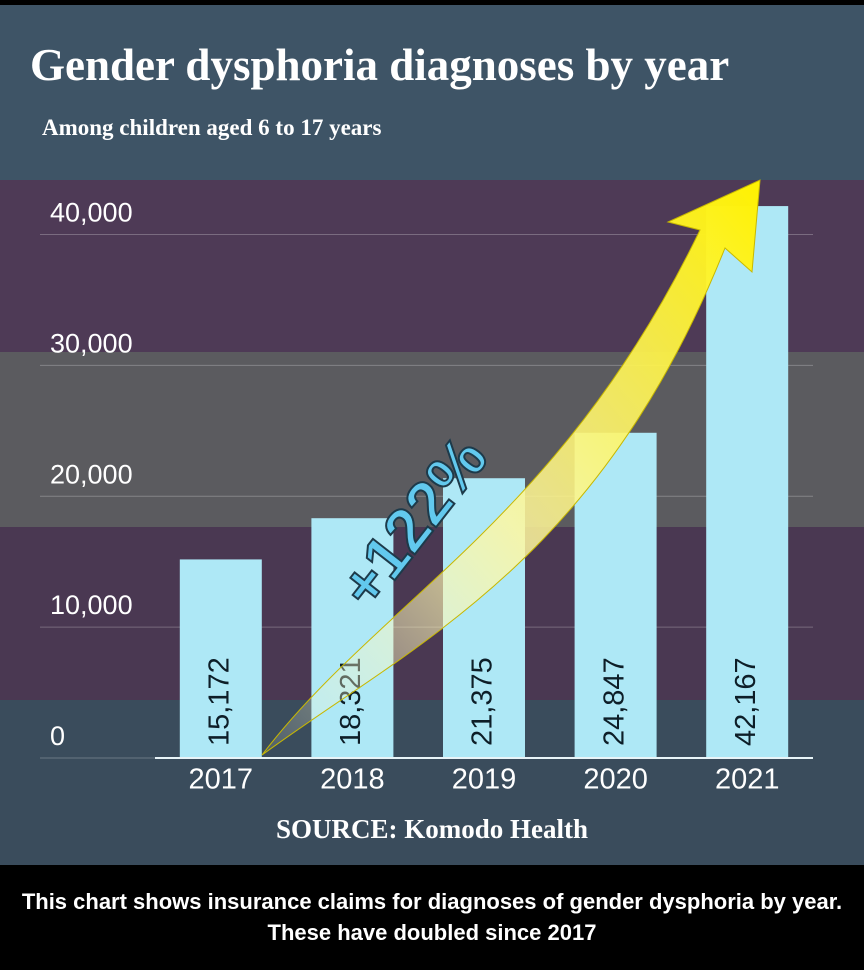 This screenshot has height=970, width=864. I want to click on value-label: 21,375, so click(483, 701).